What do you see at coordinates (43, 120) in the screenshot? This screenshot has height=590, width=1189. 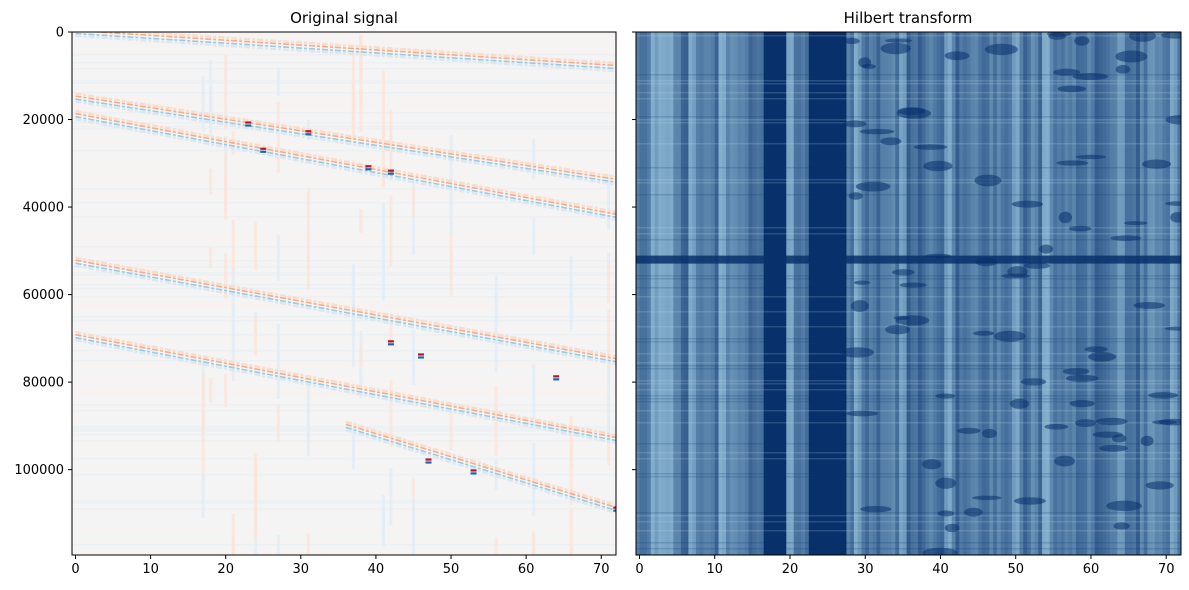 I see `original-signal-y-tick-label: 20000` at bounding box center [43, 120].